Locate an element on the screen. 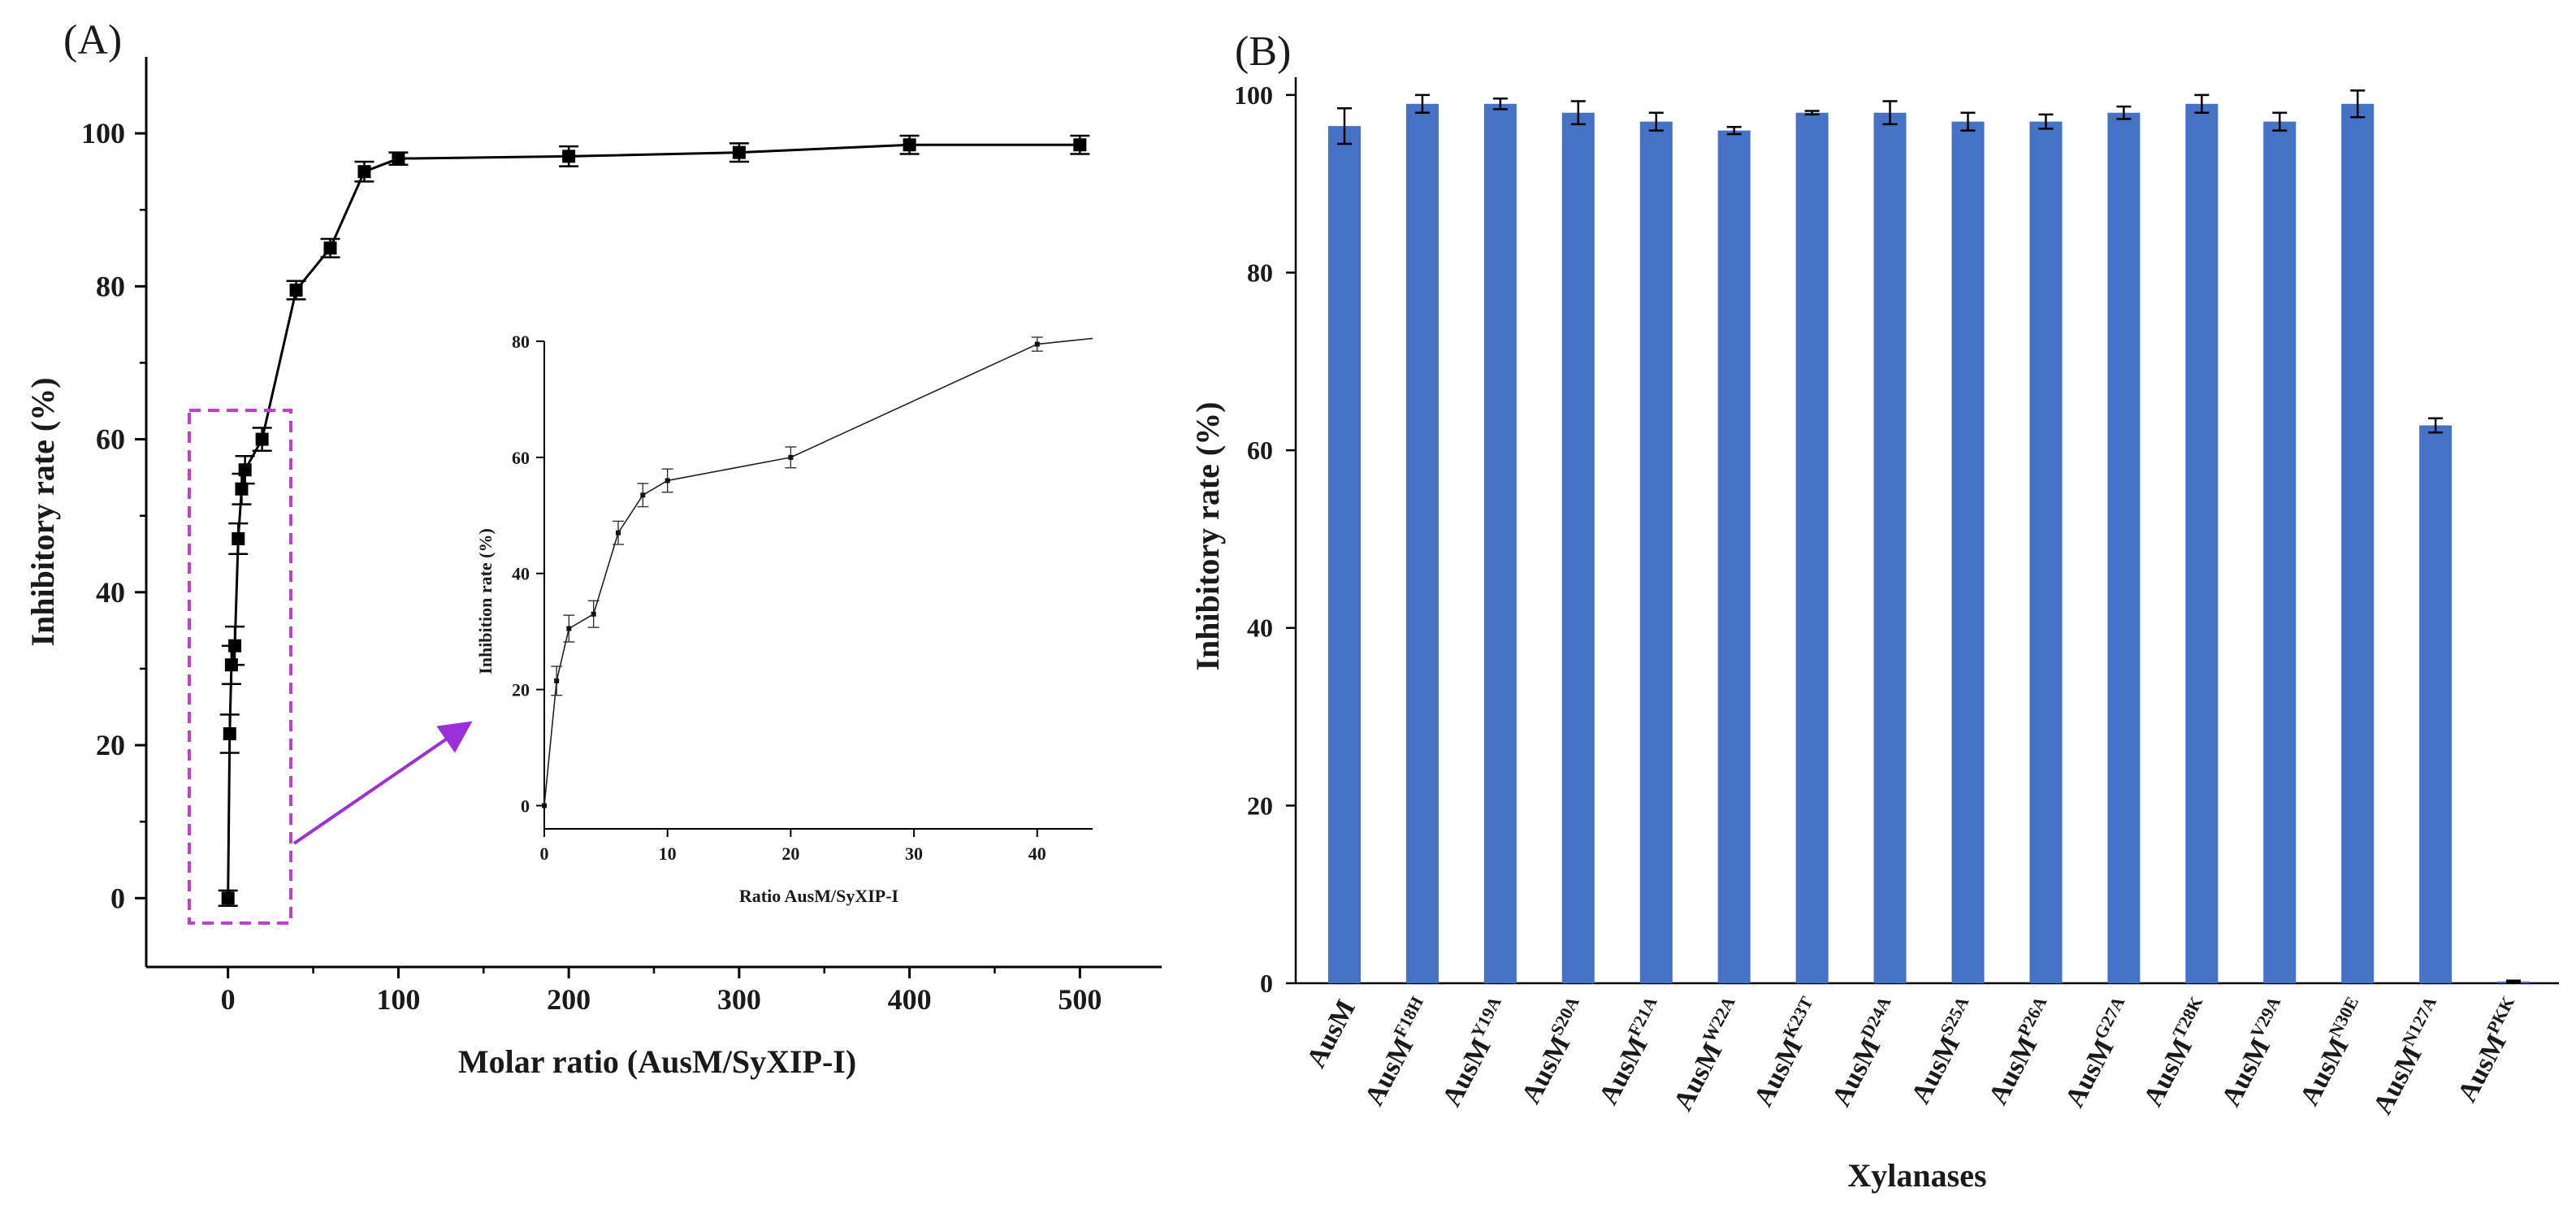 The image size is (2576, 1214). inset-y-tick-label: 20 is located at coordinates (521, 690).